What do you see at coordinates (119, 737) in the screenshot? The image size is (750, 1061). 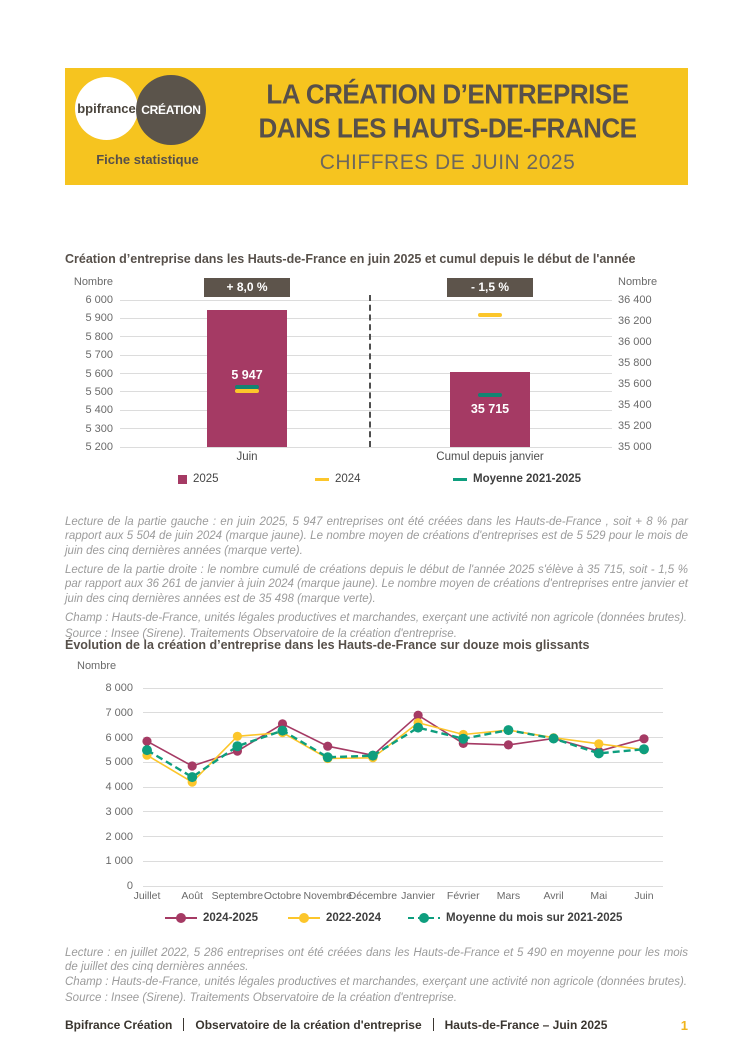 I see `y-axis-tick: 6 000` at bounding box center [119, 737].